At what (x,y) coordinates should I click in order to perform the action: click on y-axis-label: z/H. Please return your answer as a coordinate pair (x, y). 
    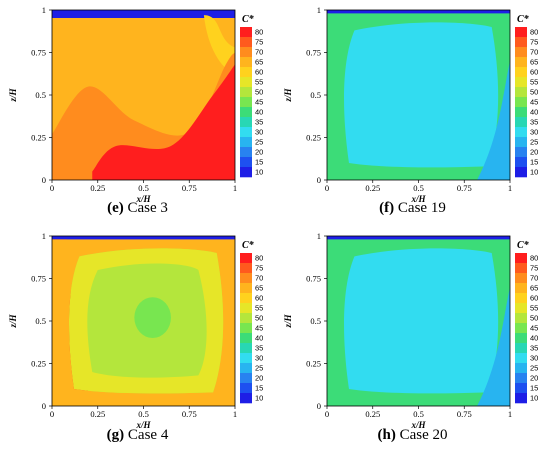
    Looking at the image, I should click on (288, 321).